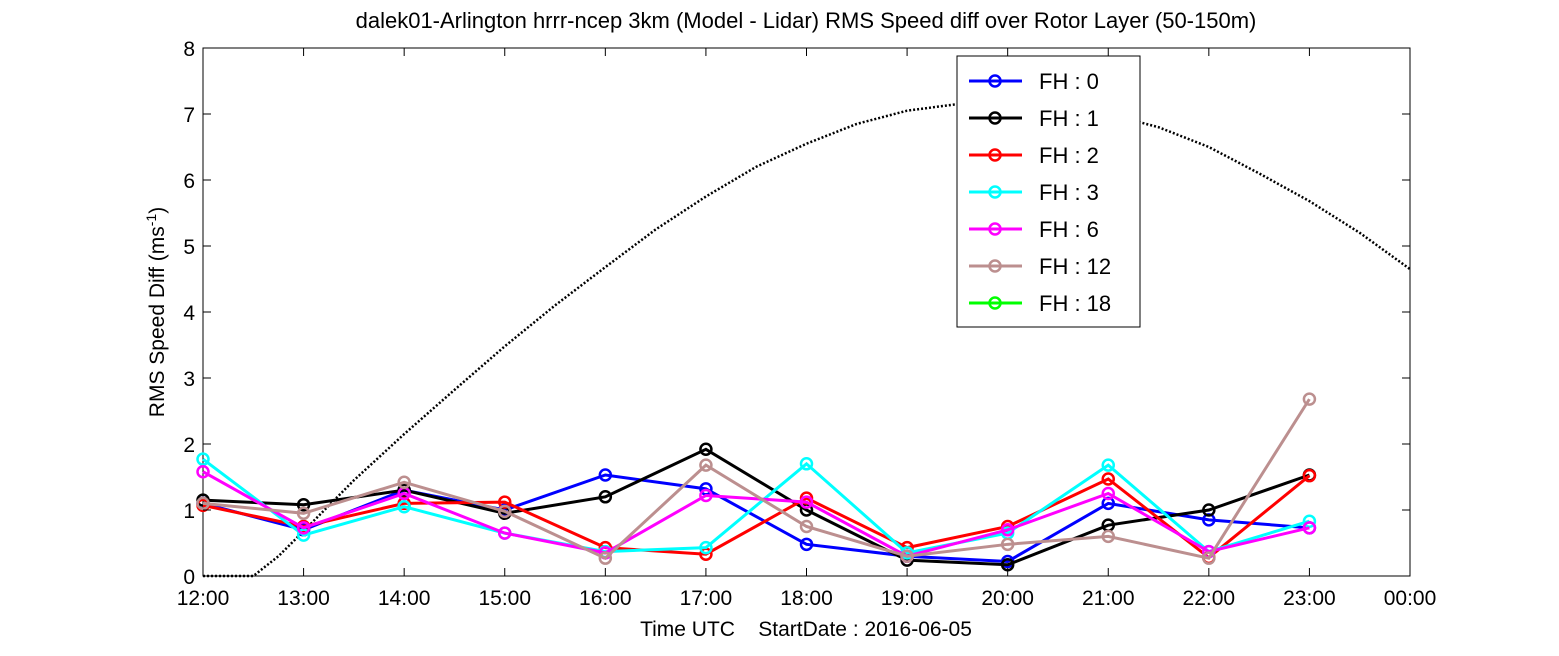 The image size is (1559, 656). Describe the element at coordinates (1007, 598) in the screenshot. I see `x-tick-label: 20:00` at that location.